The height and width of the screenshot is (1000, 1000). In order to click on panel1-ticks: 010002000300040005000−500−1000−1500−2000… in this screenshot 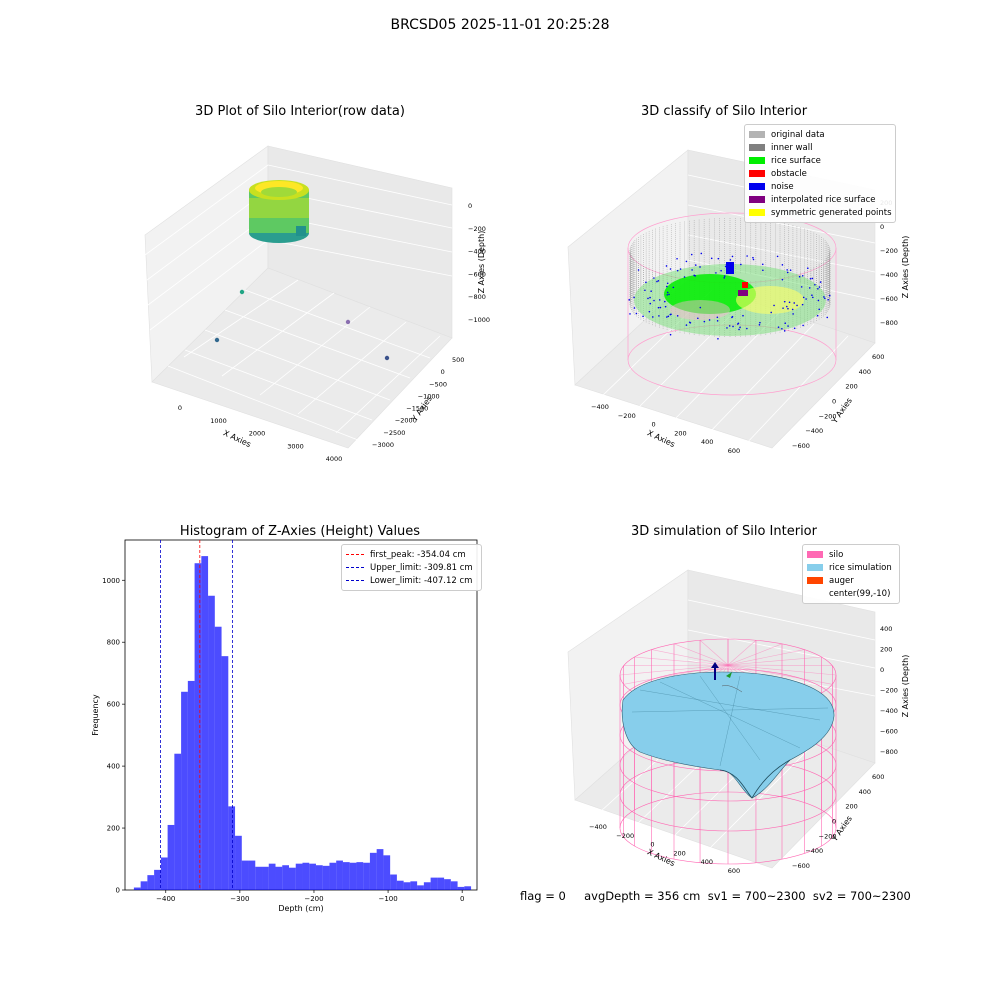, I will do `click(334, 332)`.